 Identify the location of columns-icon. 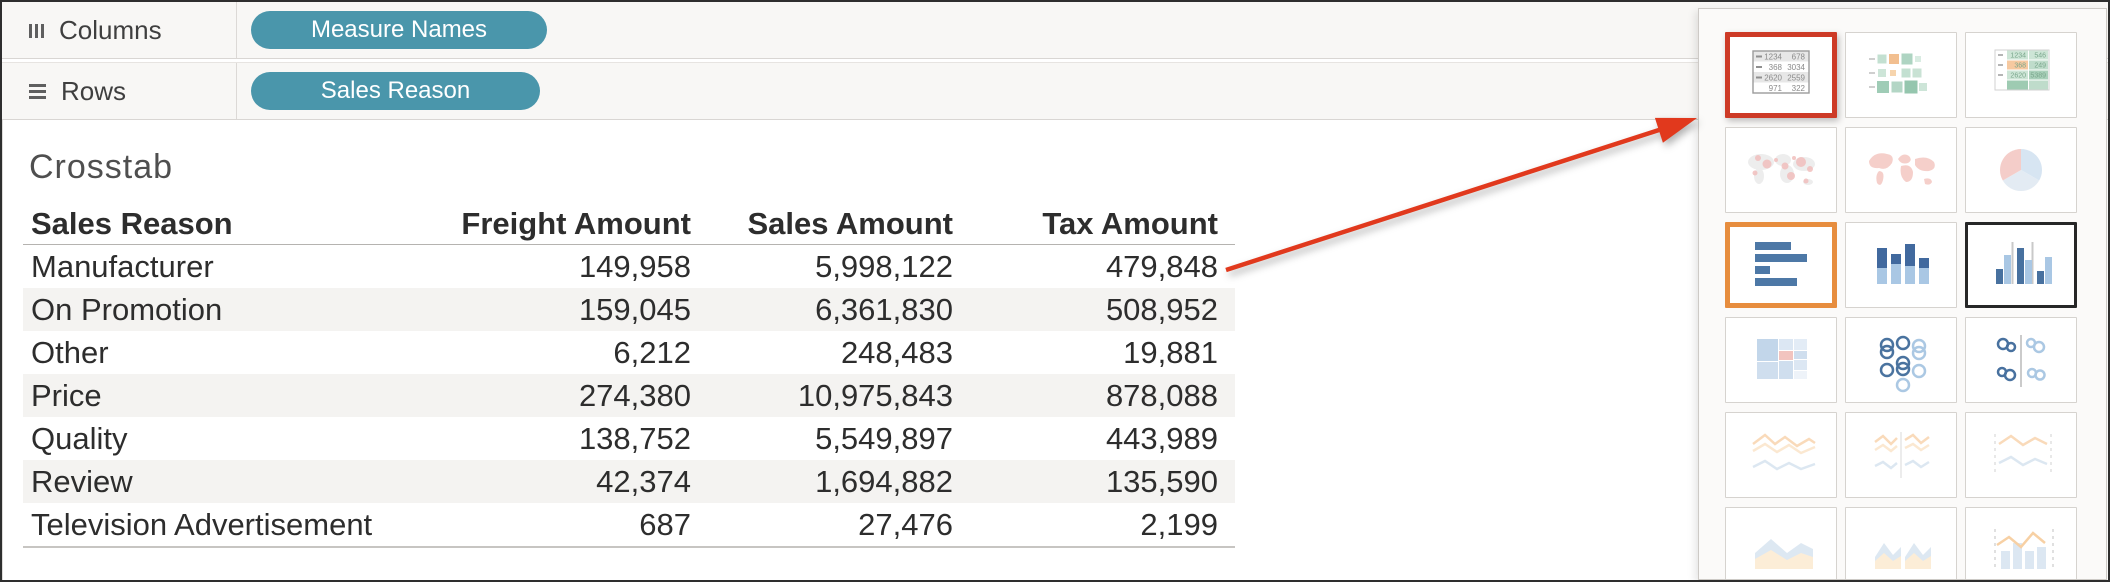
(36, 30).